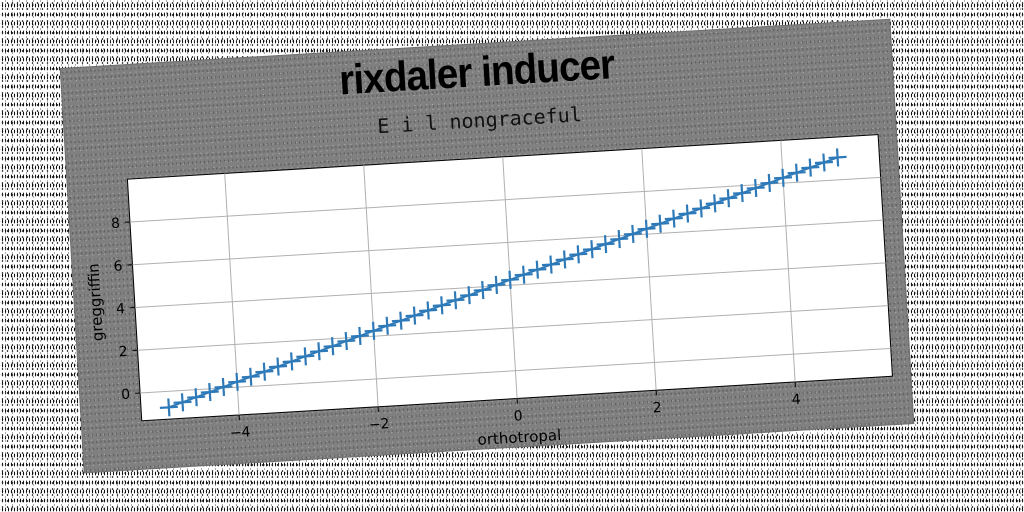 This screenshot has width=1024, height=512. I want to click on x-tick-label: 4, so click(796, 400).